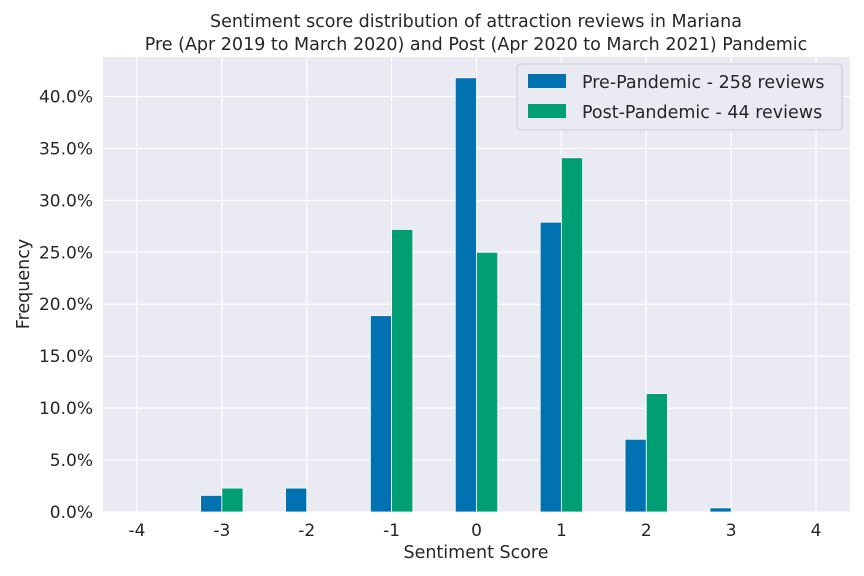 This screenshot has height=576, width=864. Describe the element at coordinates (71, 513) in the screenshot. I see `y-tick-label: 0.0%` at that location.